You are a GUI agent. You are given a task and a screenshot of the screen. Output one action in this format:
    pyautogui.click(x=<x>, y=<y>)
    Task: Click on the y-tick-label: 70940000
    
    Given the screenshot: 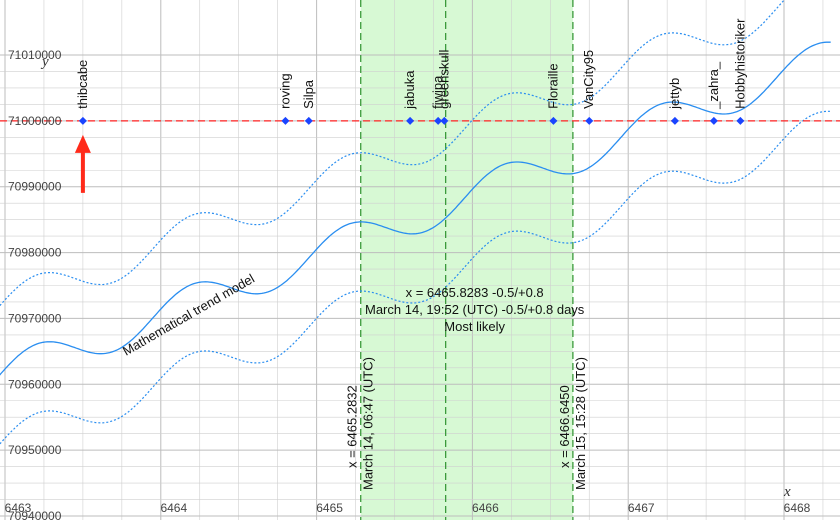 What is the action you would take?
    pyautogui.click(x=35, y=514)
    